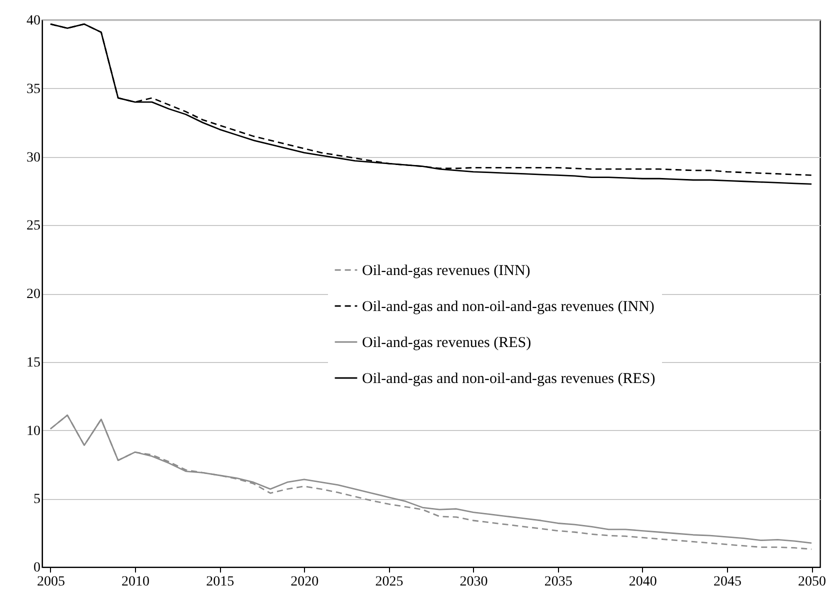 This screenshot has width=830, height=600. I want to click on legend-label: Oil-and-gas and non-oil-and-gas revenues (INN), so click(508, 307).